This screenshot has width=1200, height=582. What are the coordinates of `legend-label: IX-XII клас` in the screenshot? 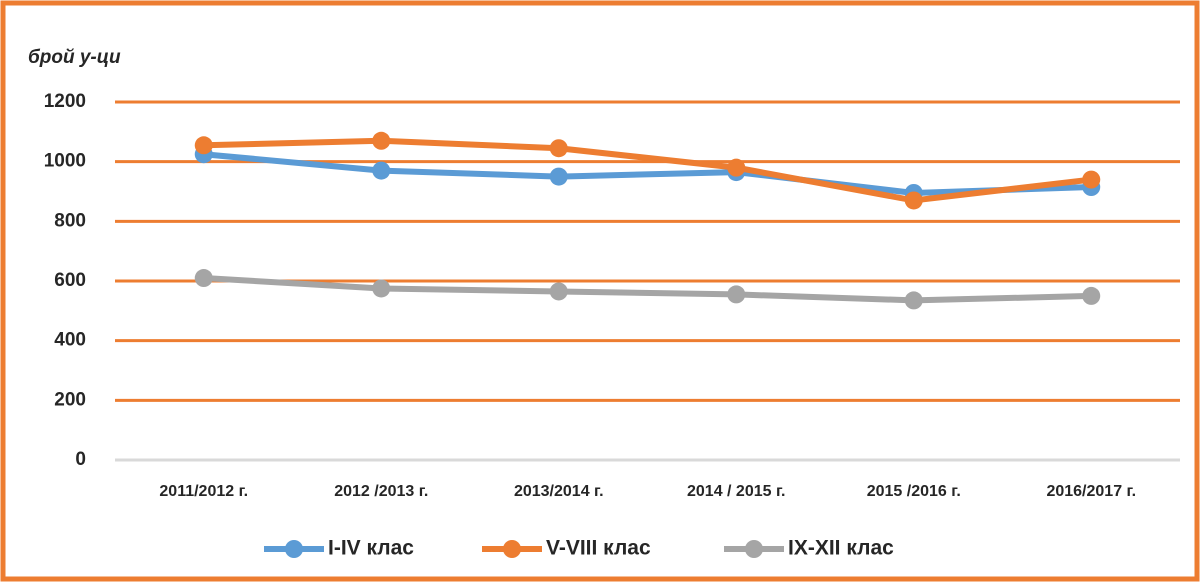 It's located at (841, 548).